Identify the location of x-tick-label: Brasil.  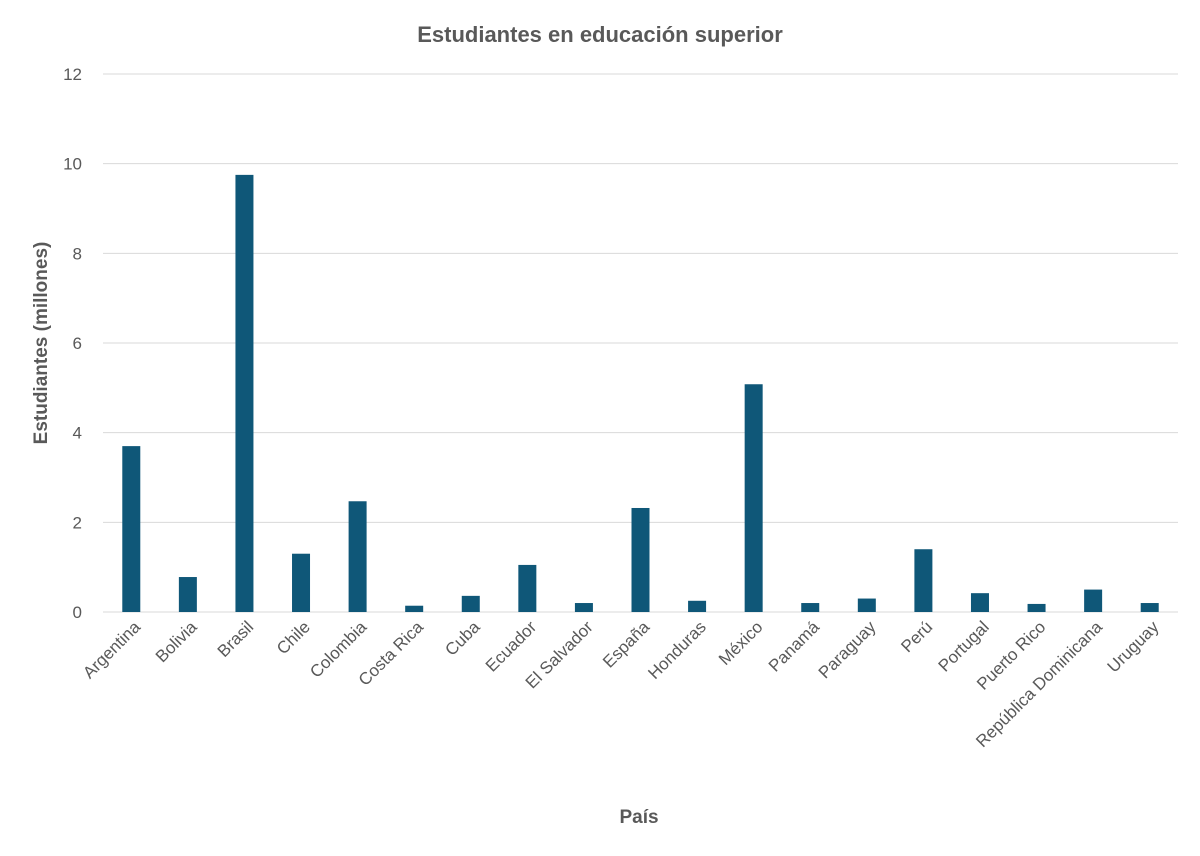
(235, 638).